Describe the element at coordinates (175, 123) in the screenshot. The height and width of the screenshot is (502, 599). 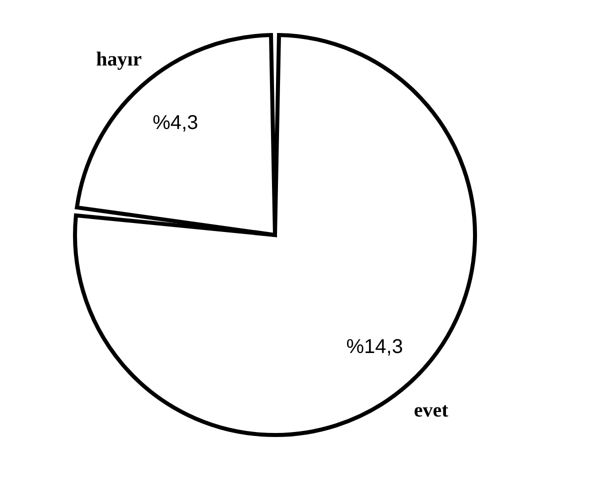
I see `data-label: %4,3` at that location.